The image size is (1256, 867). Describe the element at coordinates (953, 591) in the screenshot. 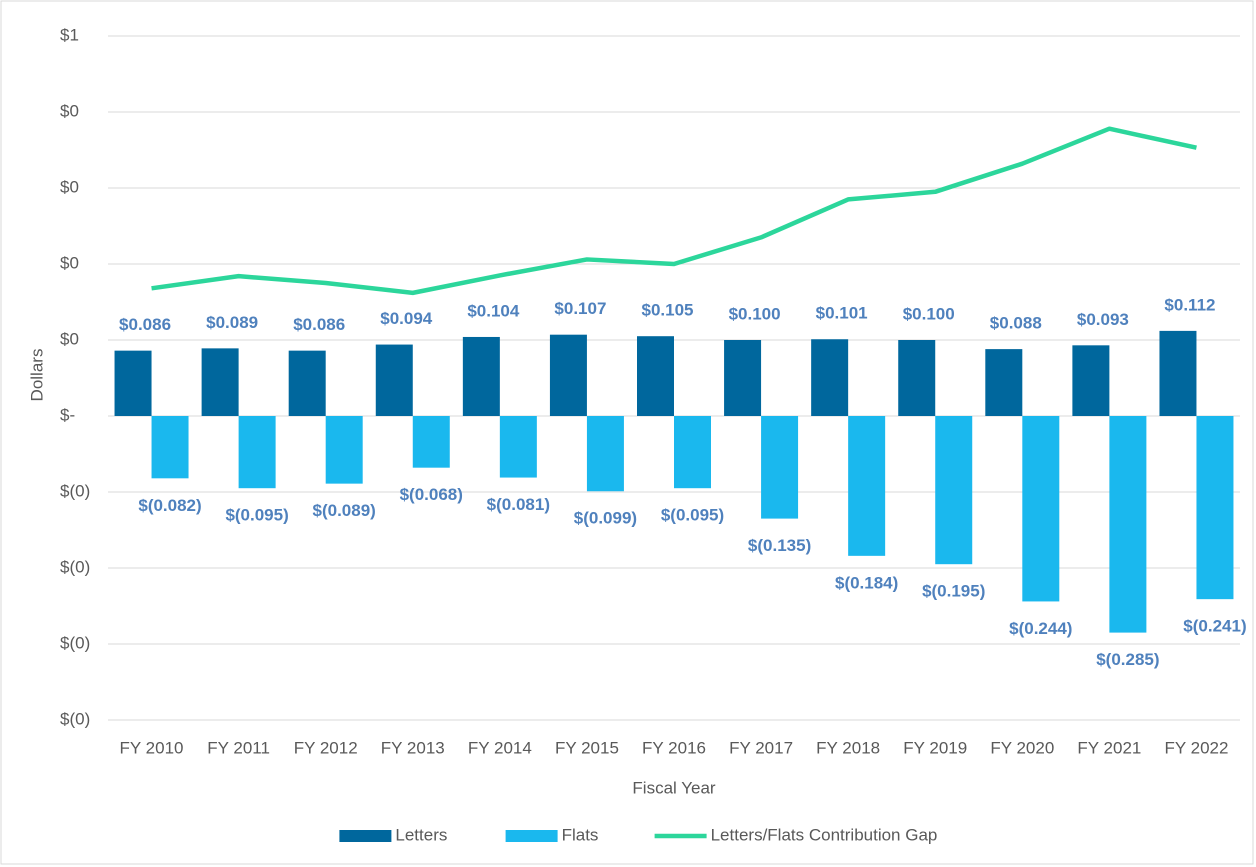

I see `data-label: $(0.195)` at that location.